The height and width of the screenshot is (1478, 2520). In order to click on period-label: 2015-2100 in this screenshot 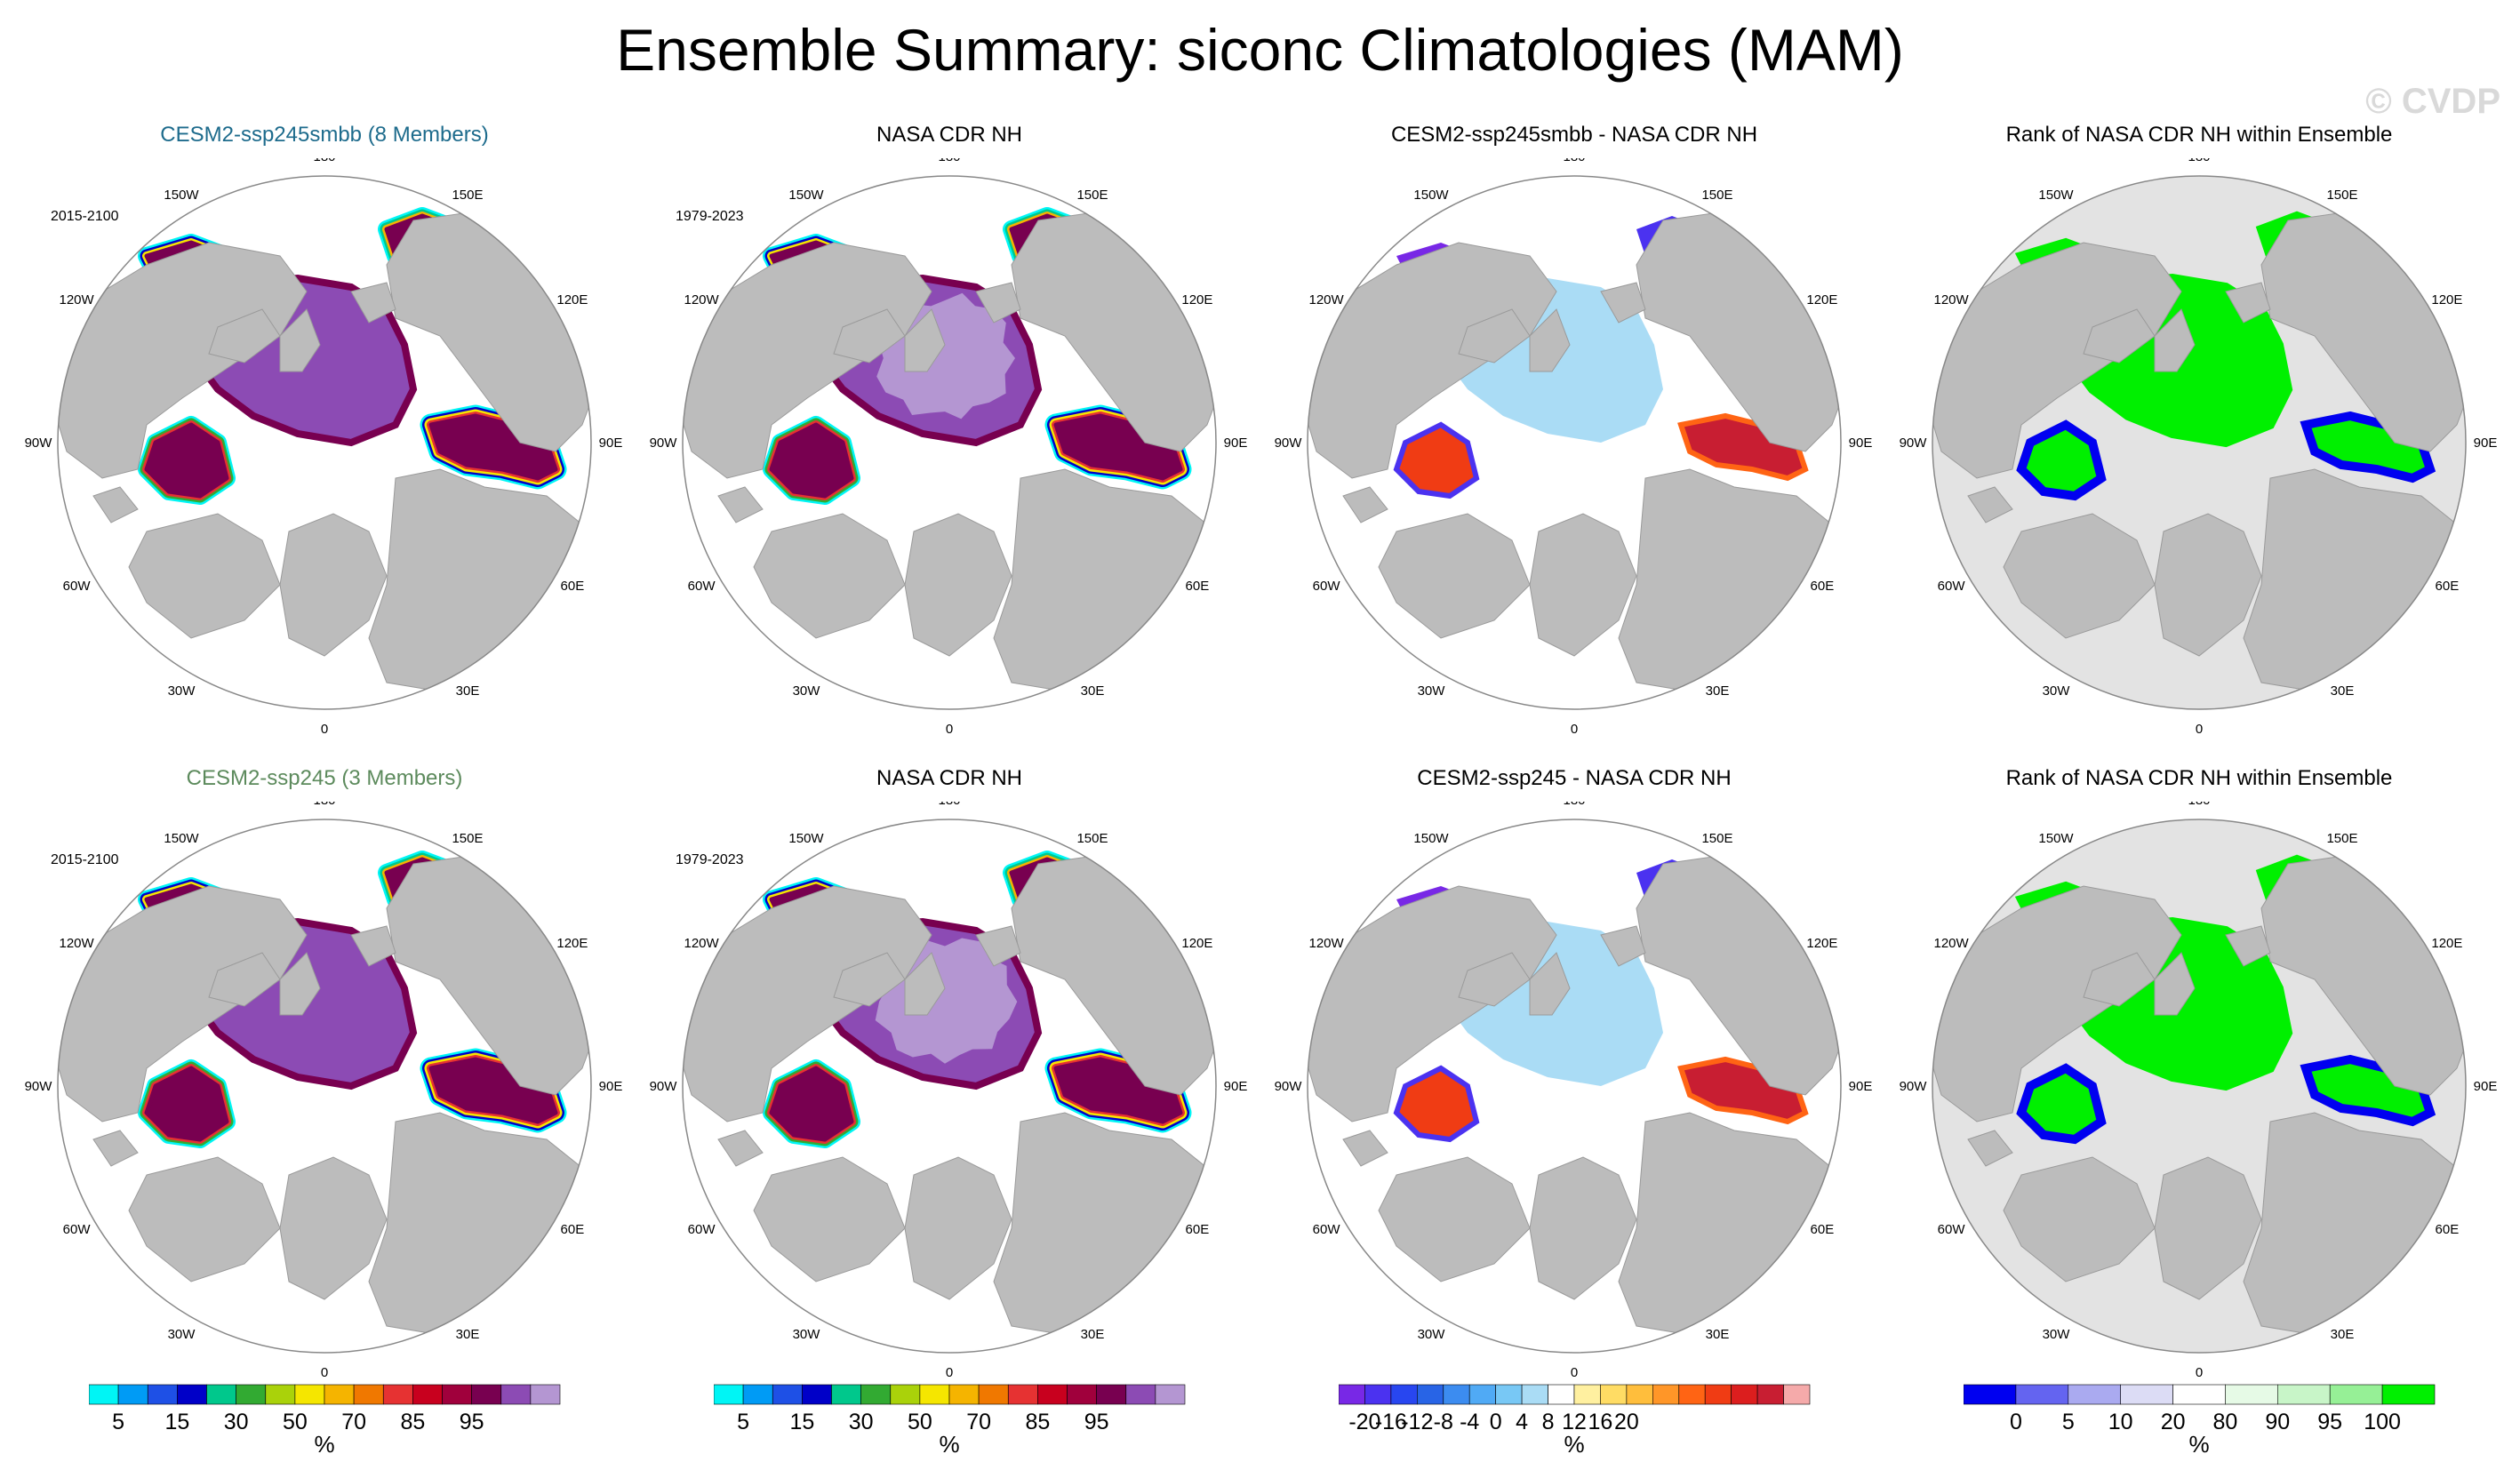, I will do `click(85, 216)`.